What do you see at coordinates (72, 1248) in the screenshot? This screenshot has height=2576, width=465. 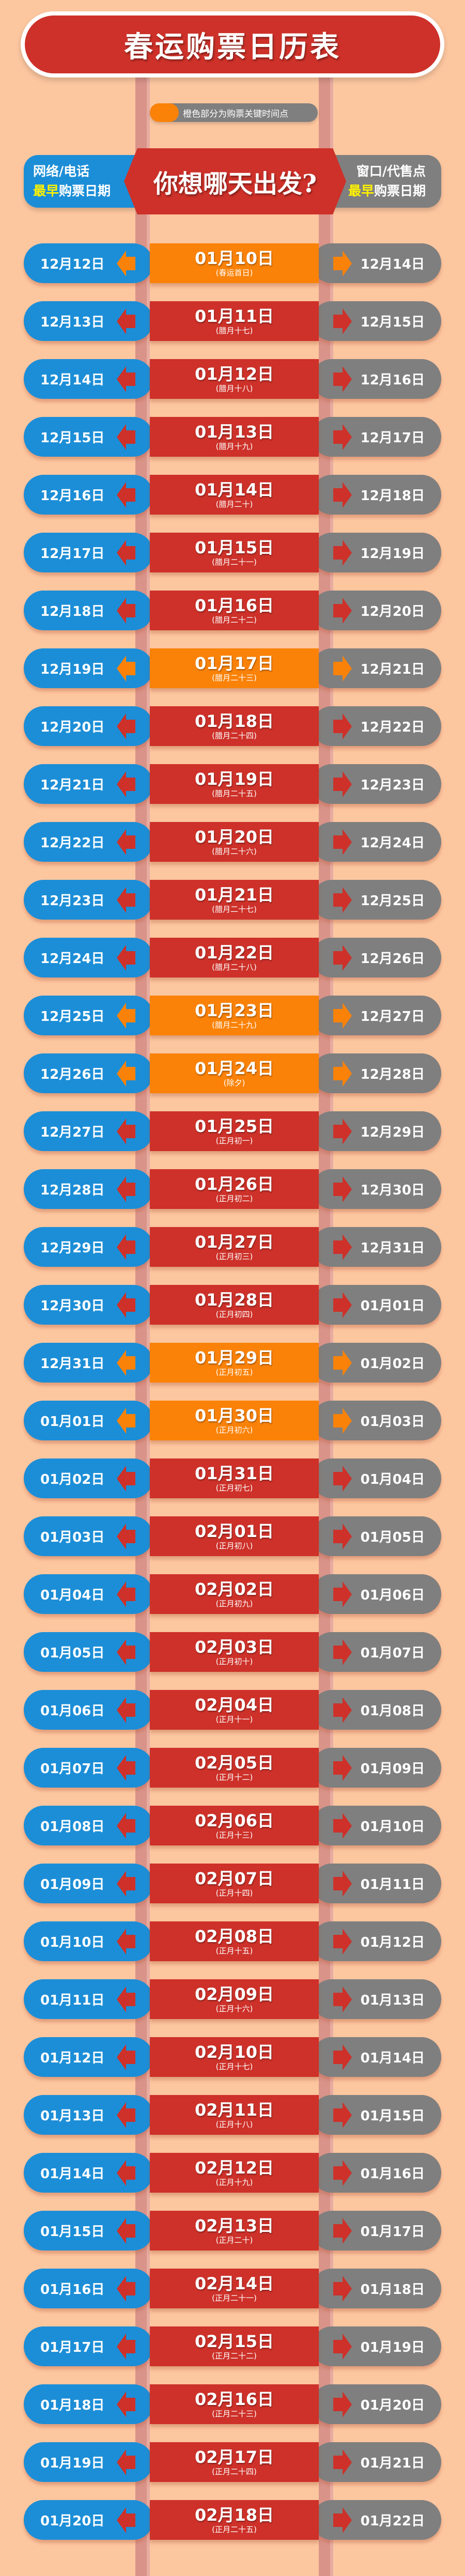 I see `online-date-text: 12月29日` at bounding box center [72, 1248].